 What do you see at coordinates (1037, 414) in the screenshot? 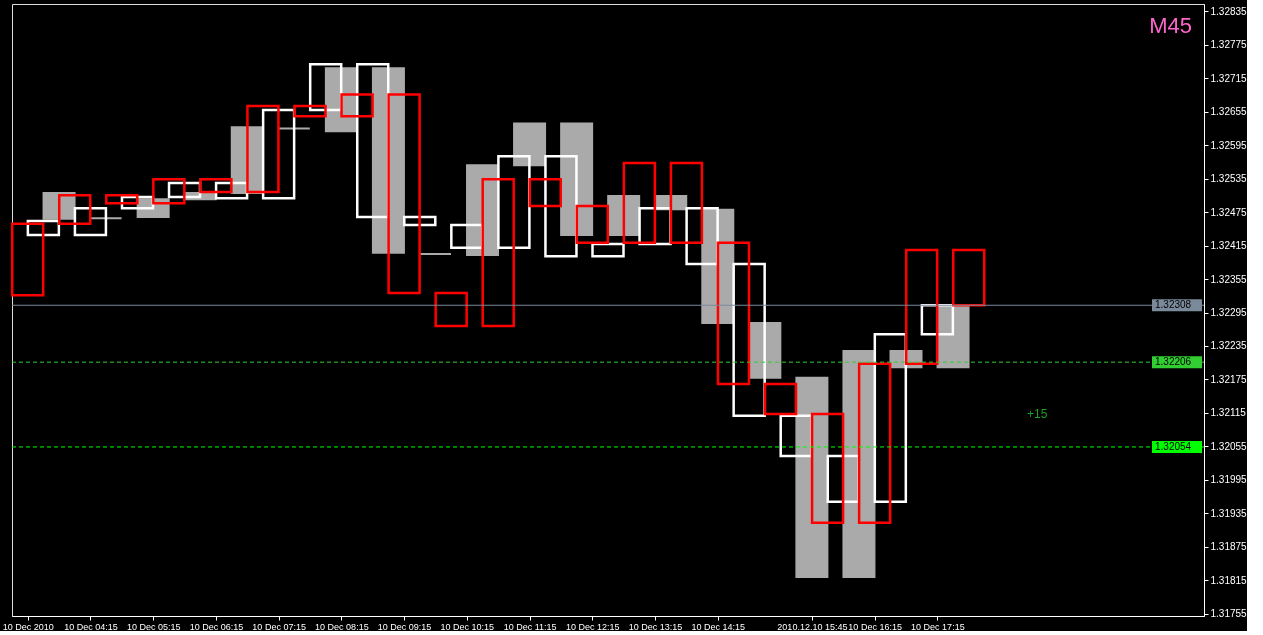
I see `annotation: +15` at bounding box center [1037, 414].